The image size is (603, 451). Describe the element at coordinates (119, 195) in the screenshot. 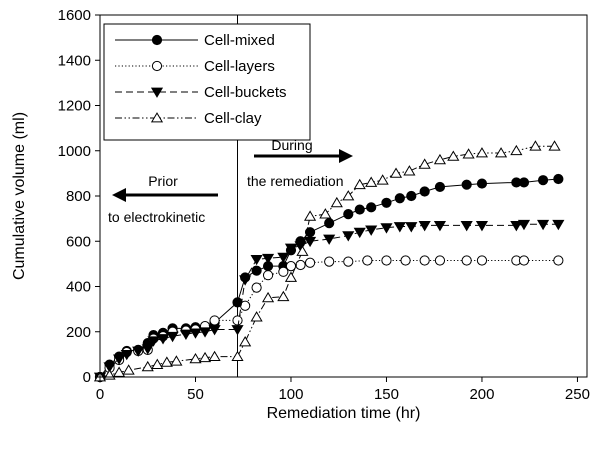

I see `prior-arrowhead` at that location.